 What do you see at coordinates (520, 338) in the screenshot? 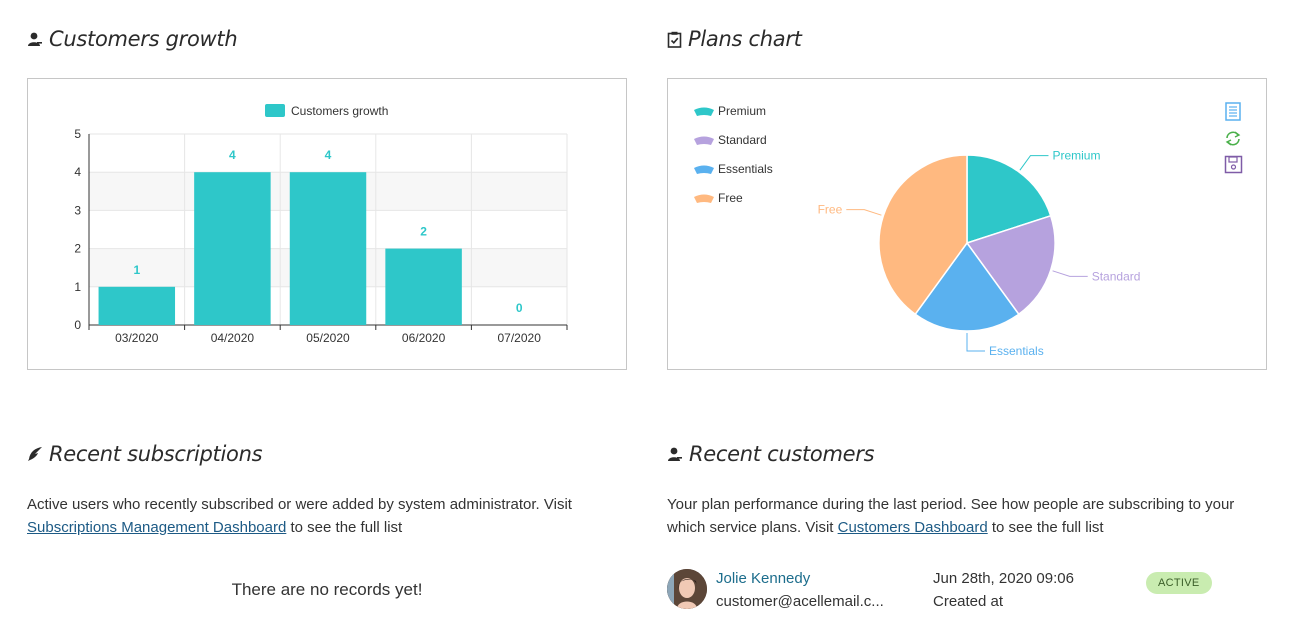
I see `x-tick-label: 07/2020` at bounding box center [520, 338].